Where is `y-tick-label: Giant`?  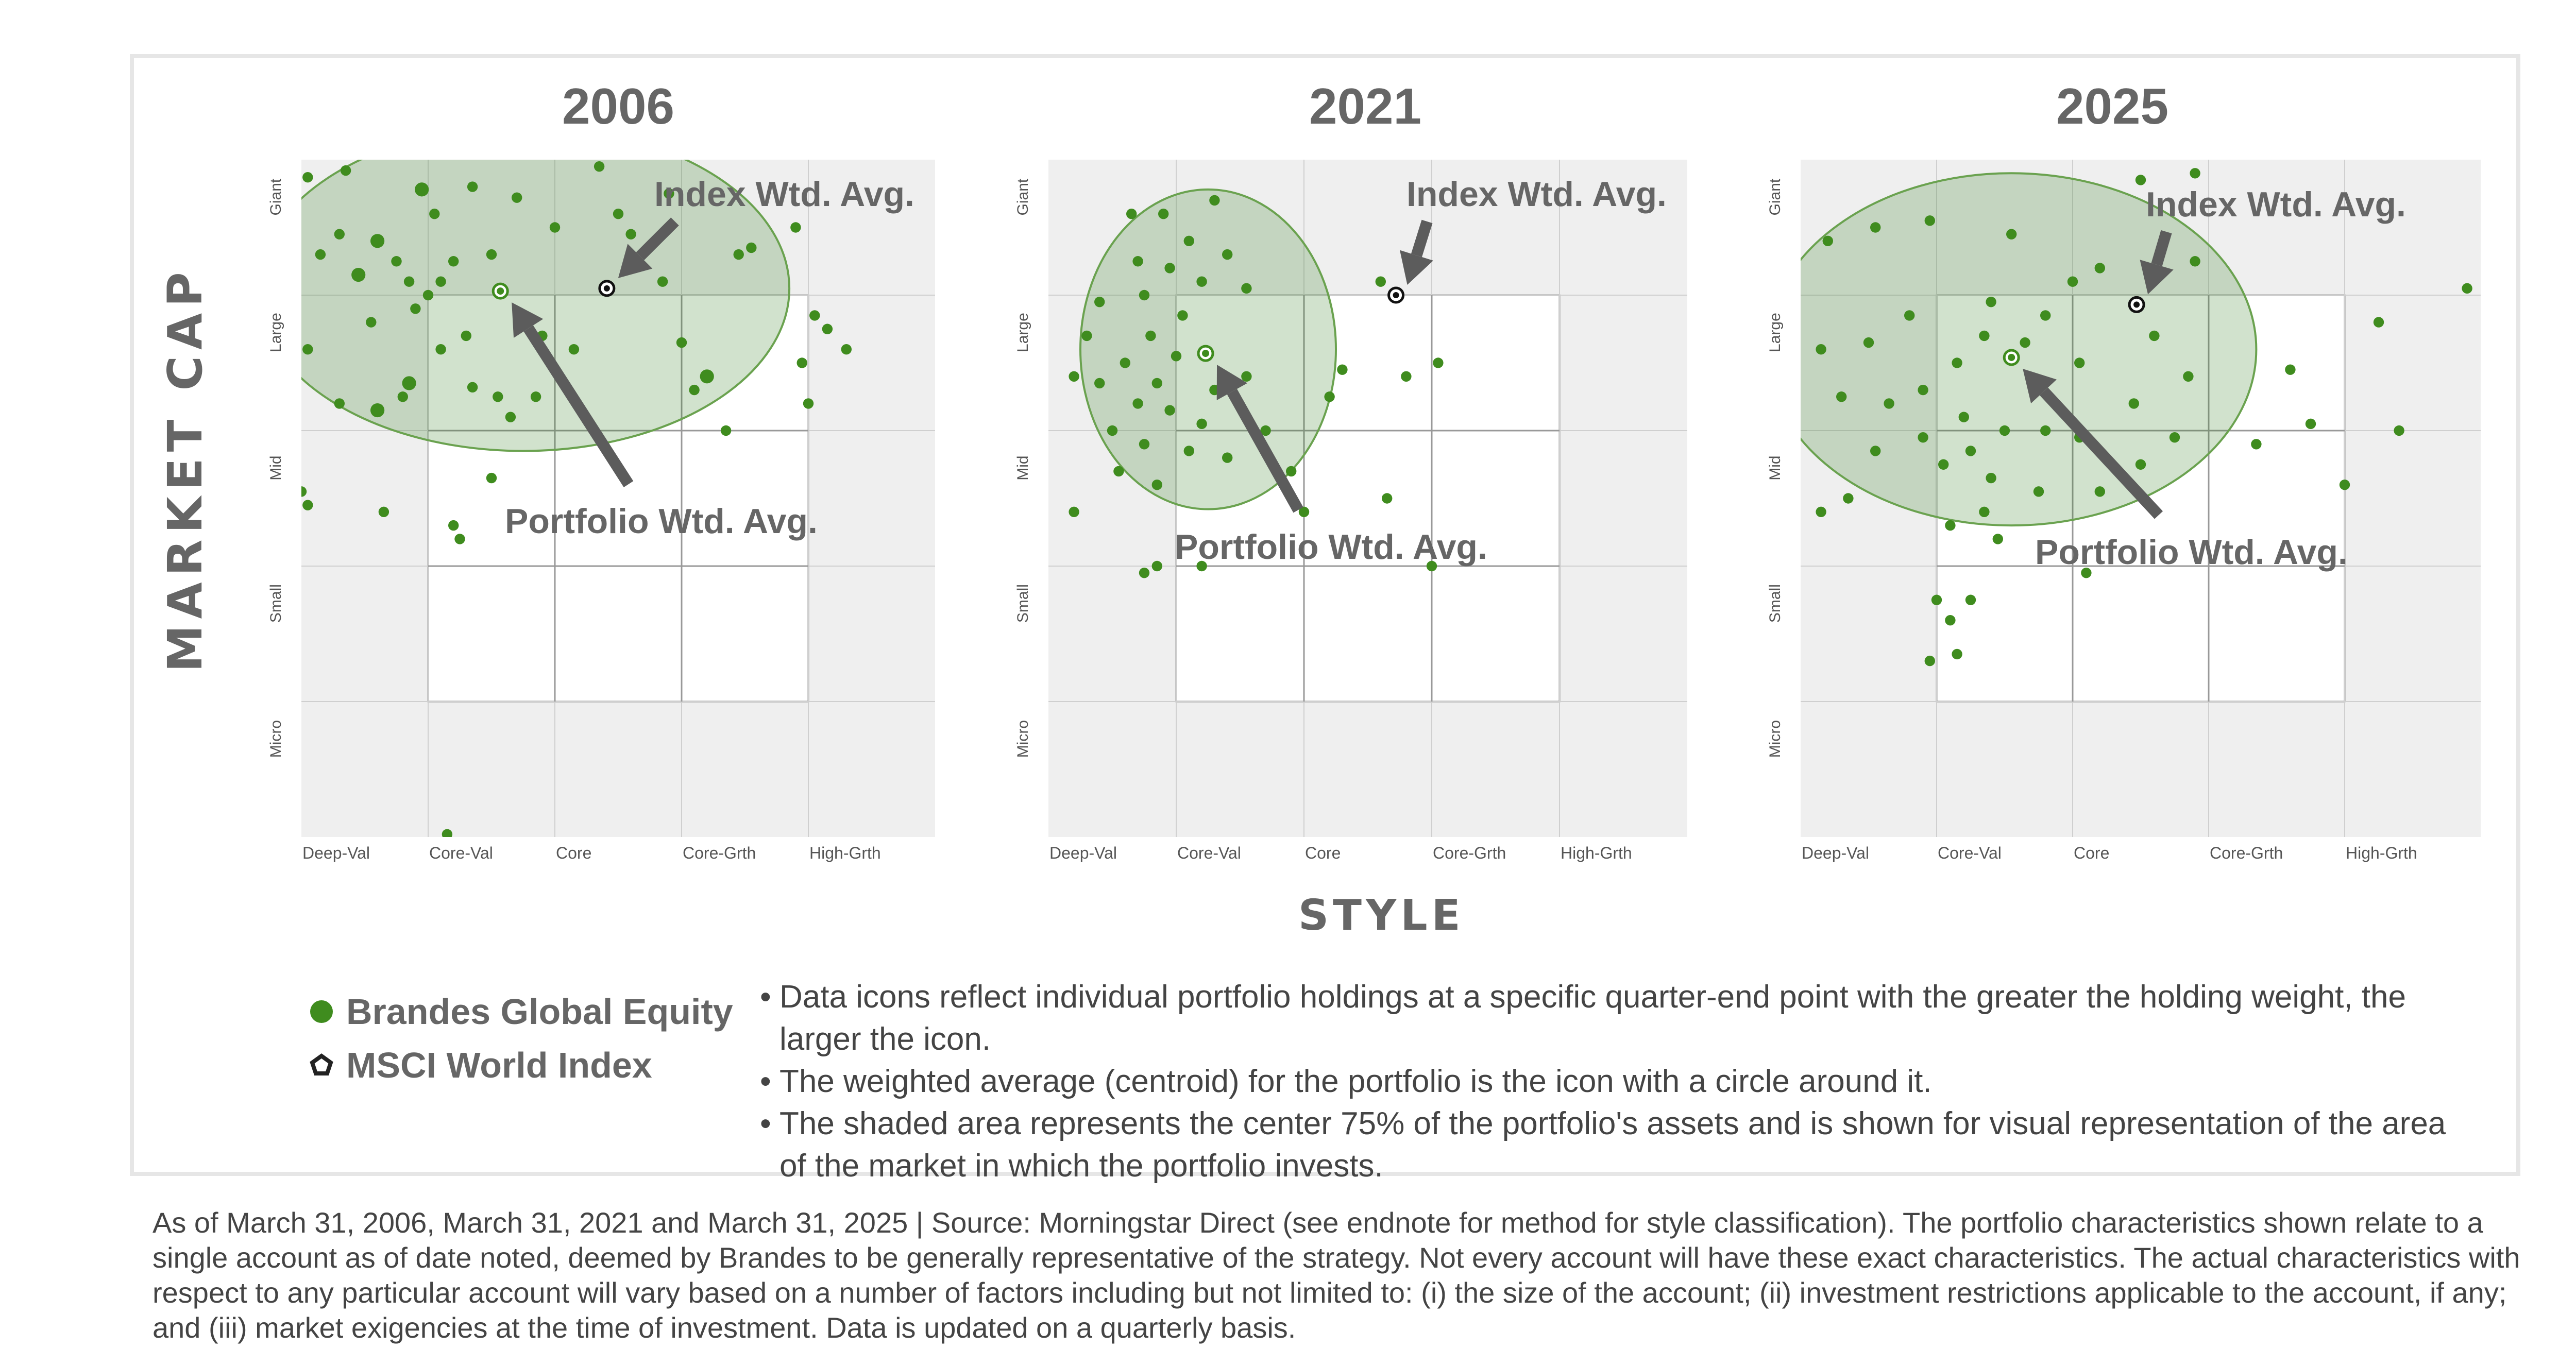 y-tick-label: Giant is located at coordinates (275, 196).